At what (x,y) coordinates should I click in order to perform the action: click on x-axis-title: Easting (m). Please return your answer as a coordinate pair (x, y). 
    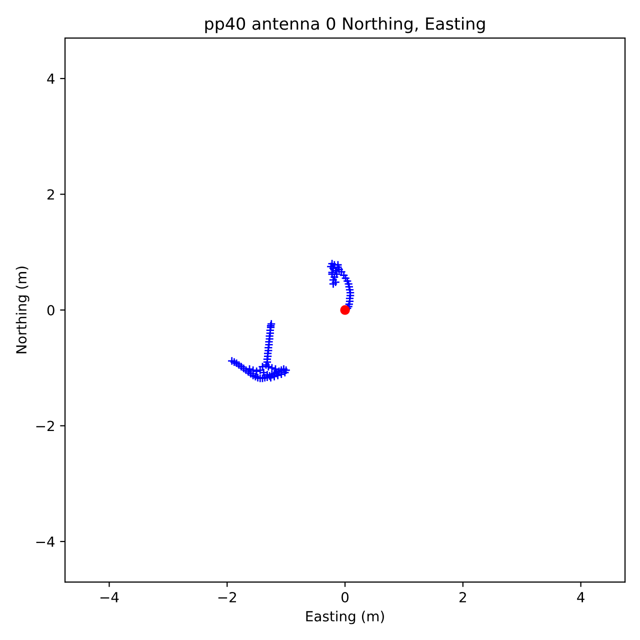
    Looking at the image, I should click on (345, 617).